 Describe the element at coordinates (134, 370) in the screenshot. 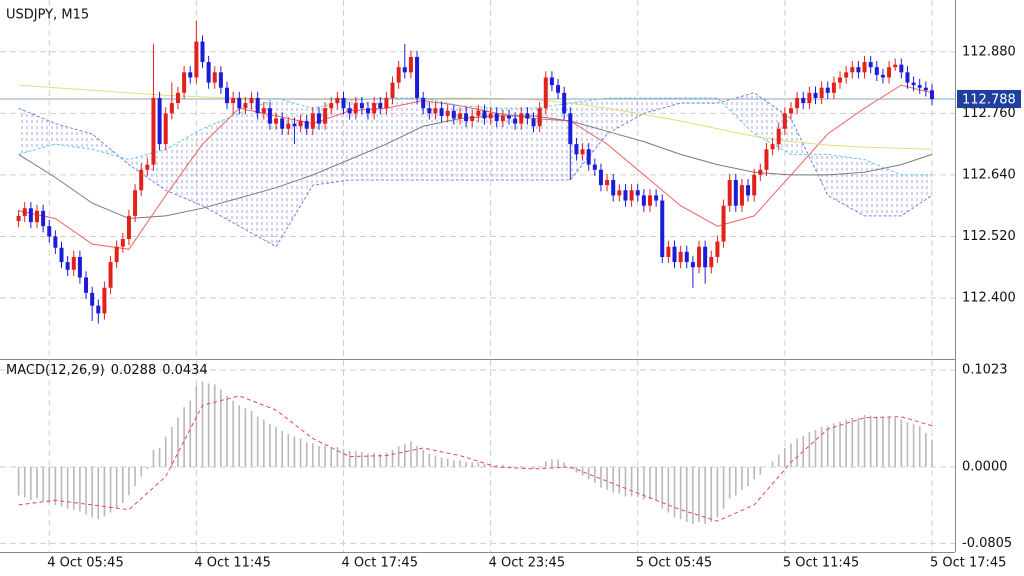

I see `macd-main: 0.0288` at that location.